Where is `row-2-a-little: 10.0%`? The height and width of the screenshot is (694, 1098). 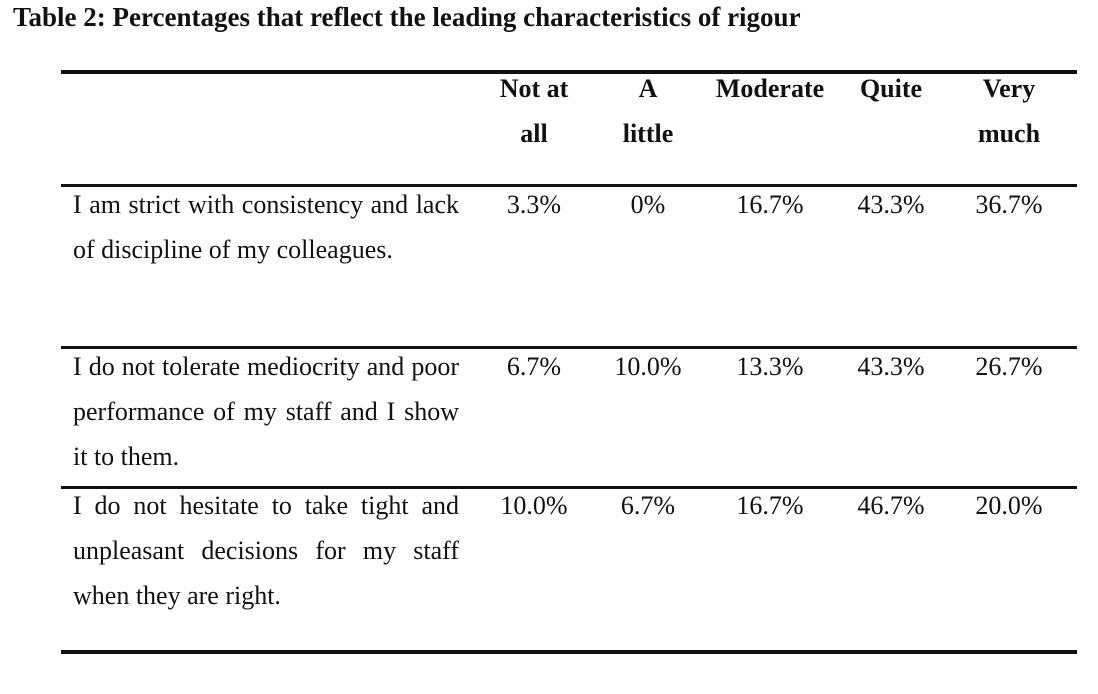 row-2-a-little: 10.0% is located at coordinates (648, 366).